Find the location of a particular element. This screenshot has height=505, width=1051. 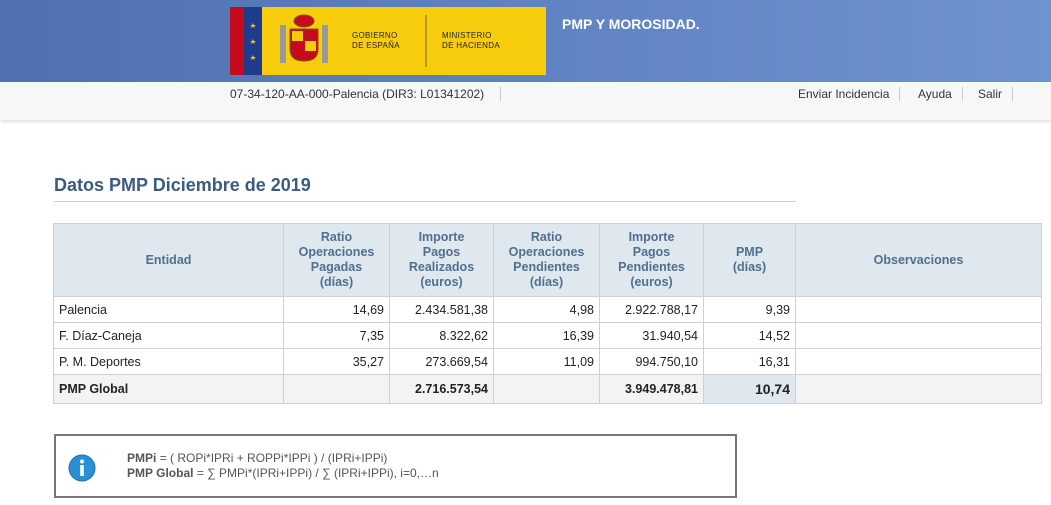

cell: 35,27 is located at coordinates (336, 361).